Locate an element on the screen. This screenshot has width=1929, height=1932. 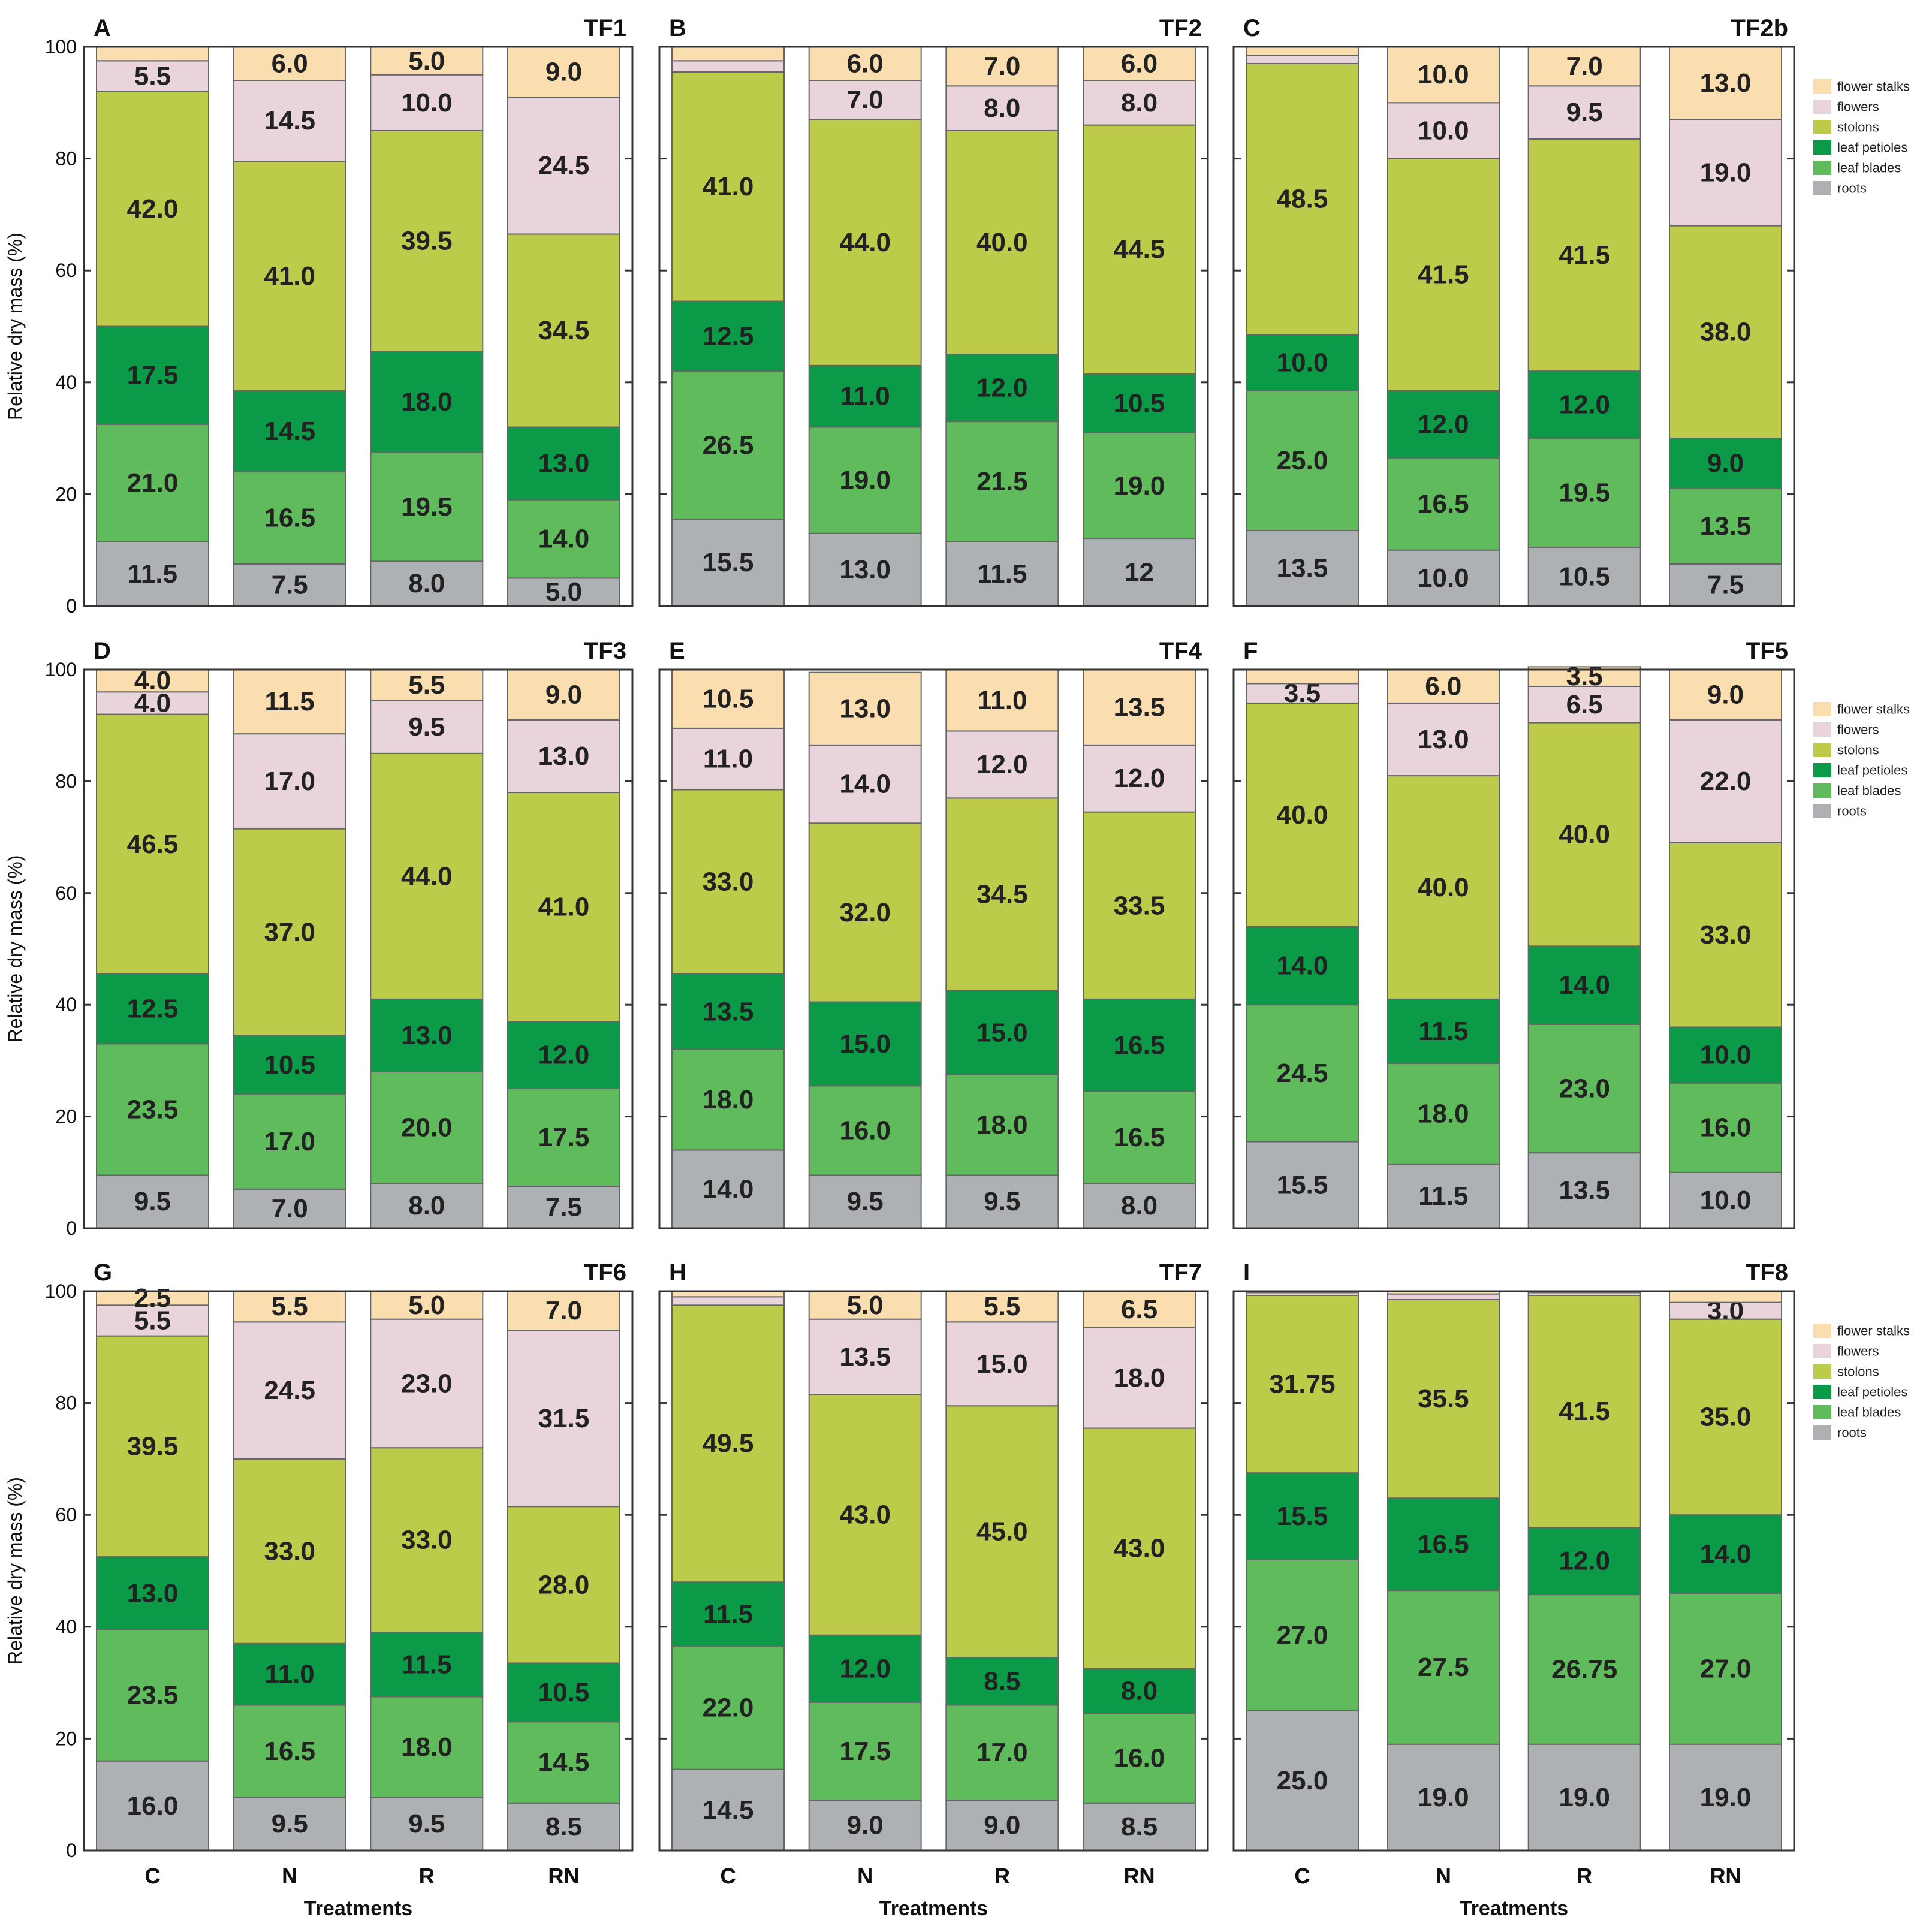
data-label: 14.0 is located at coordinates (1302, 965).